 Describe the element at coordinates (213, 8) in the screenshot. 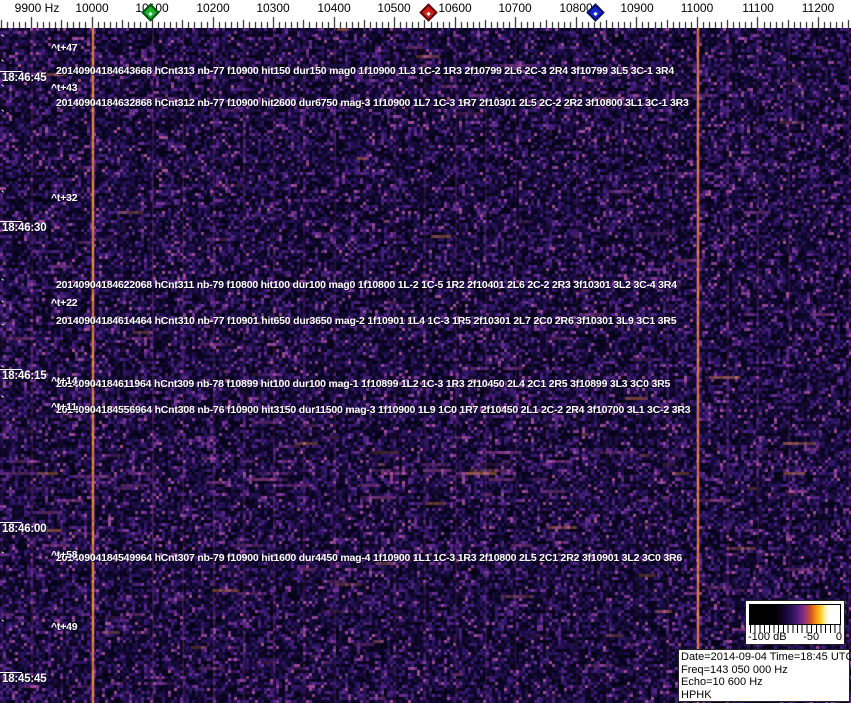

I see `freq-tick-label: 10200` at that location.